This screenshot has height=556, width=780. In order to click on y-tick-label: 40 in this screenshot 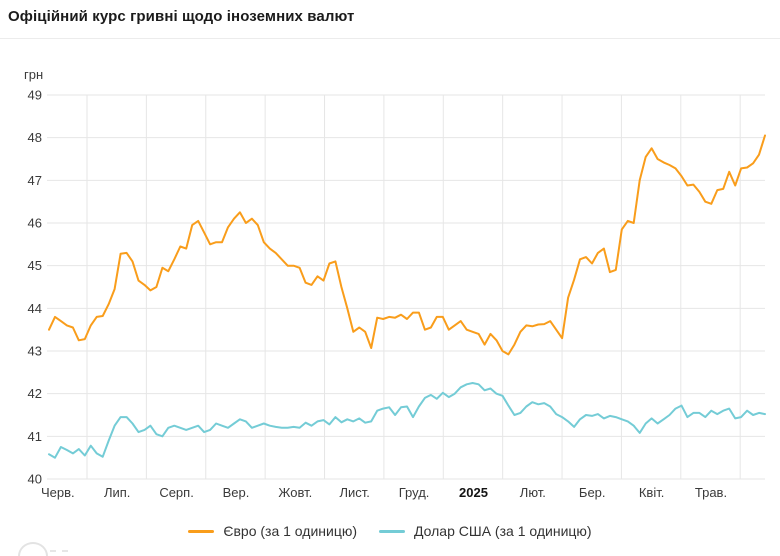, I will do `click(35, 479)`.